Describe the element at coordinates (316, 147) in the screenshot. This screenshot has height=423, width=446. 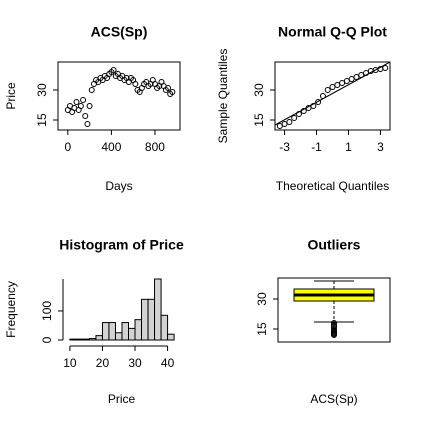
I see `x-tick-label: -1` at that location.